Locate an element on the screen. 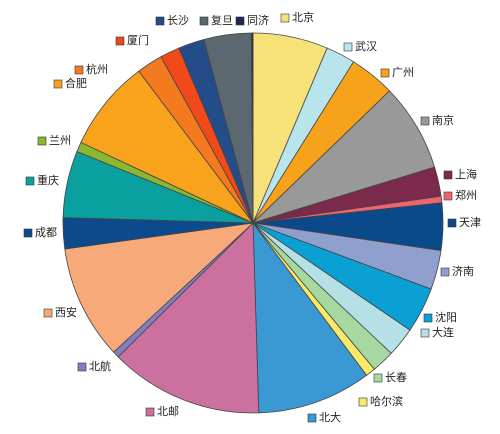  slice-label: 西安 is located at coordinates (66, 312).